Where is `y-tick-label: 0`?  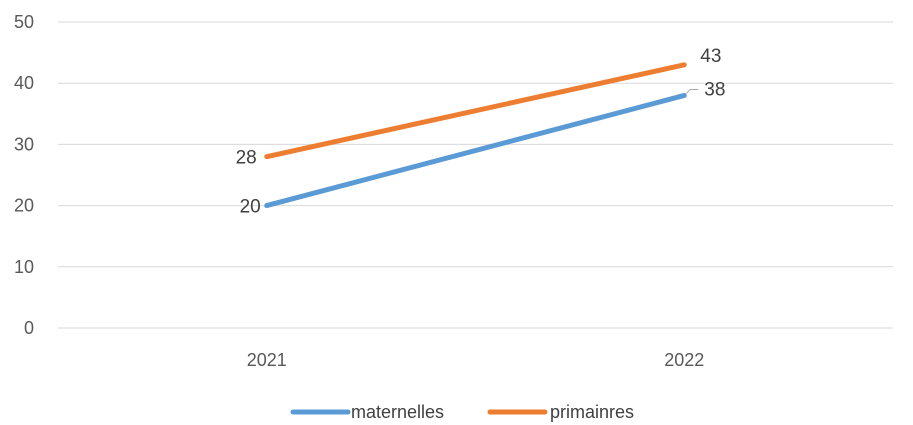 y-tick-label: 0 is located at coordinates (29, 328).